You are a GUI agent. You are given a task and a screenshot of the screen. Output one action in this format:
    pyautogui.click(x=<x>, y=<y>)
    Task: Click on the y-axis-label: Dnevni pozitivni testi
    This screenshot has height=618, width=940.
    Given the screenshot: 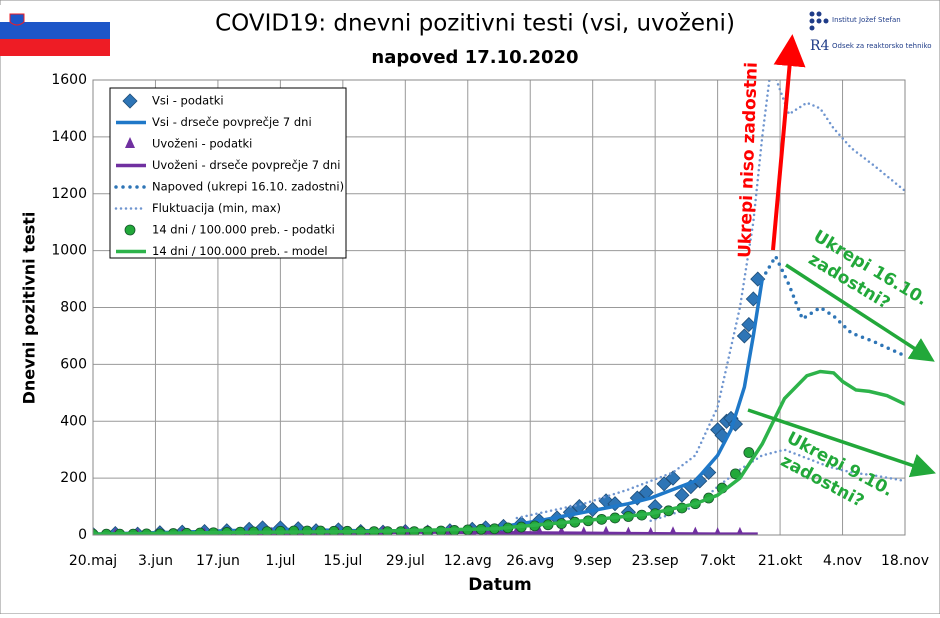 What is the action you would take?
    pyautogui.click(x=29, y=308)
    